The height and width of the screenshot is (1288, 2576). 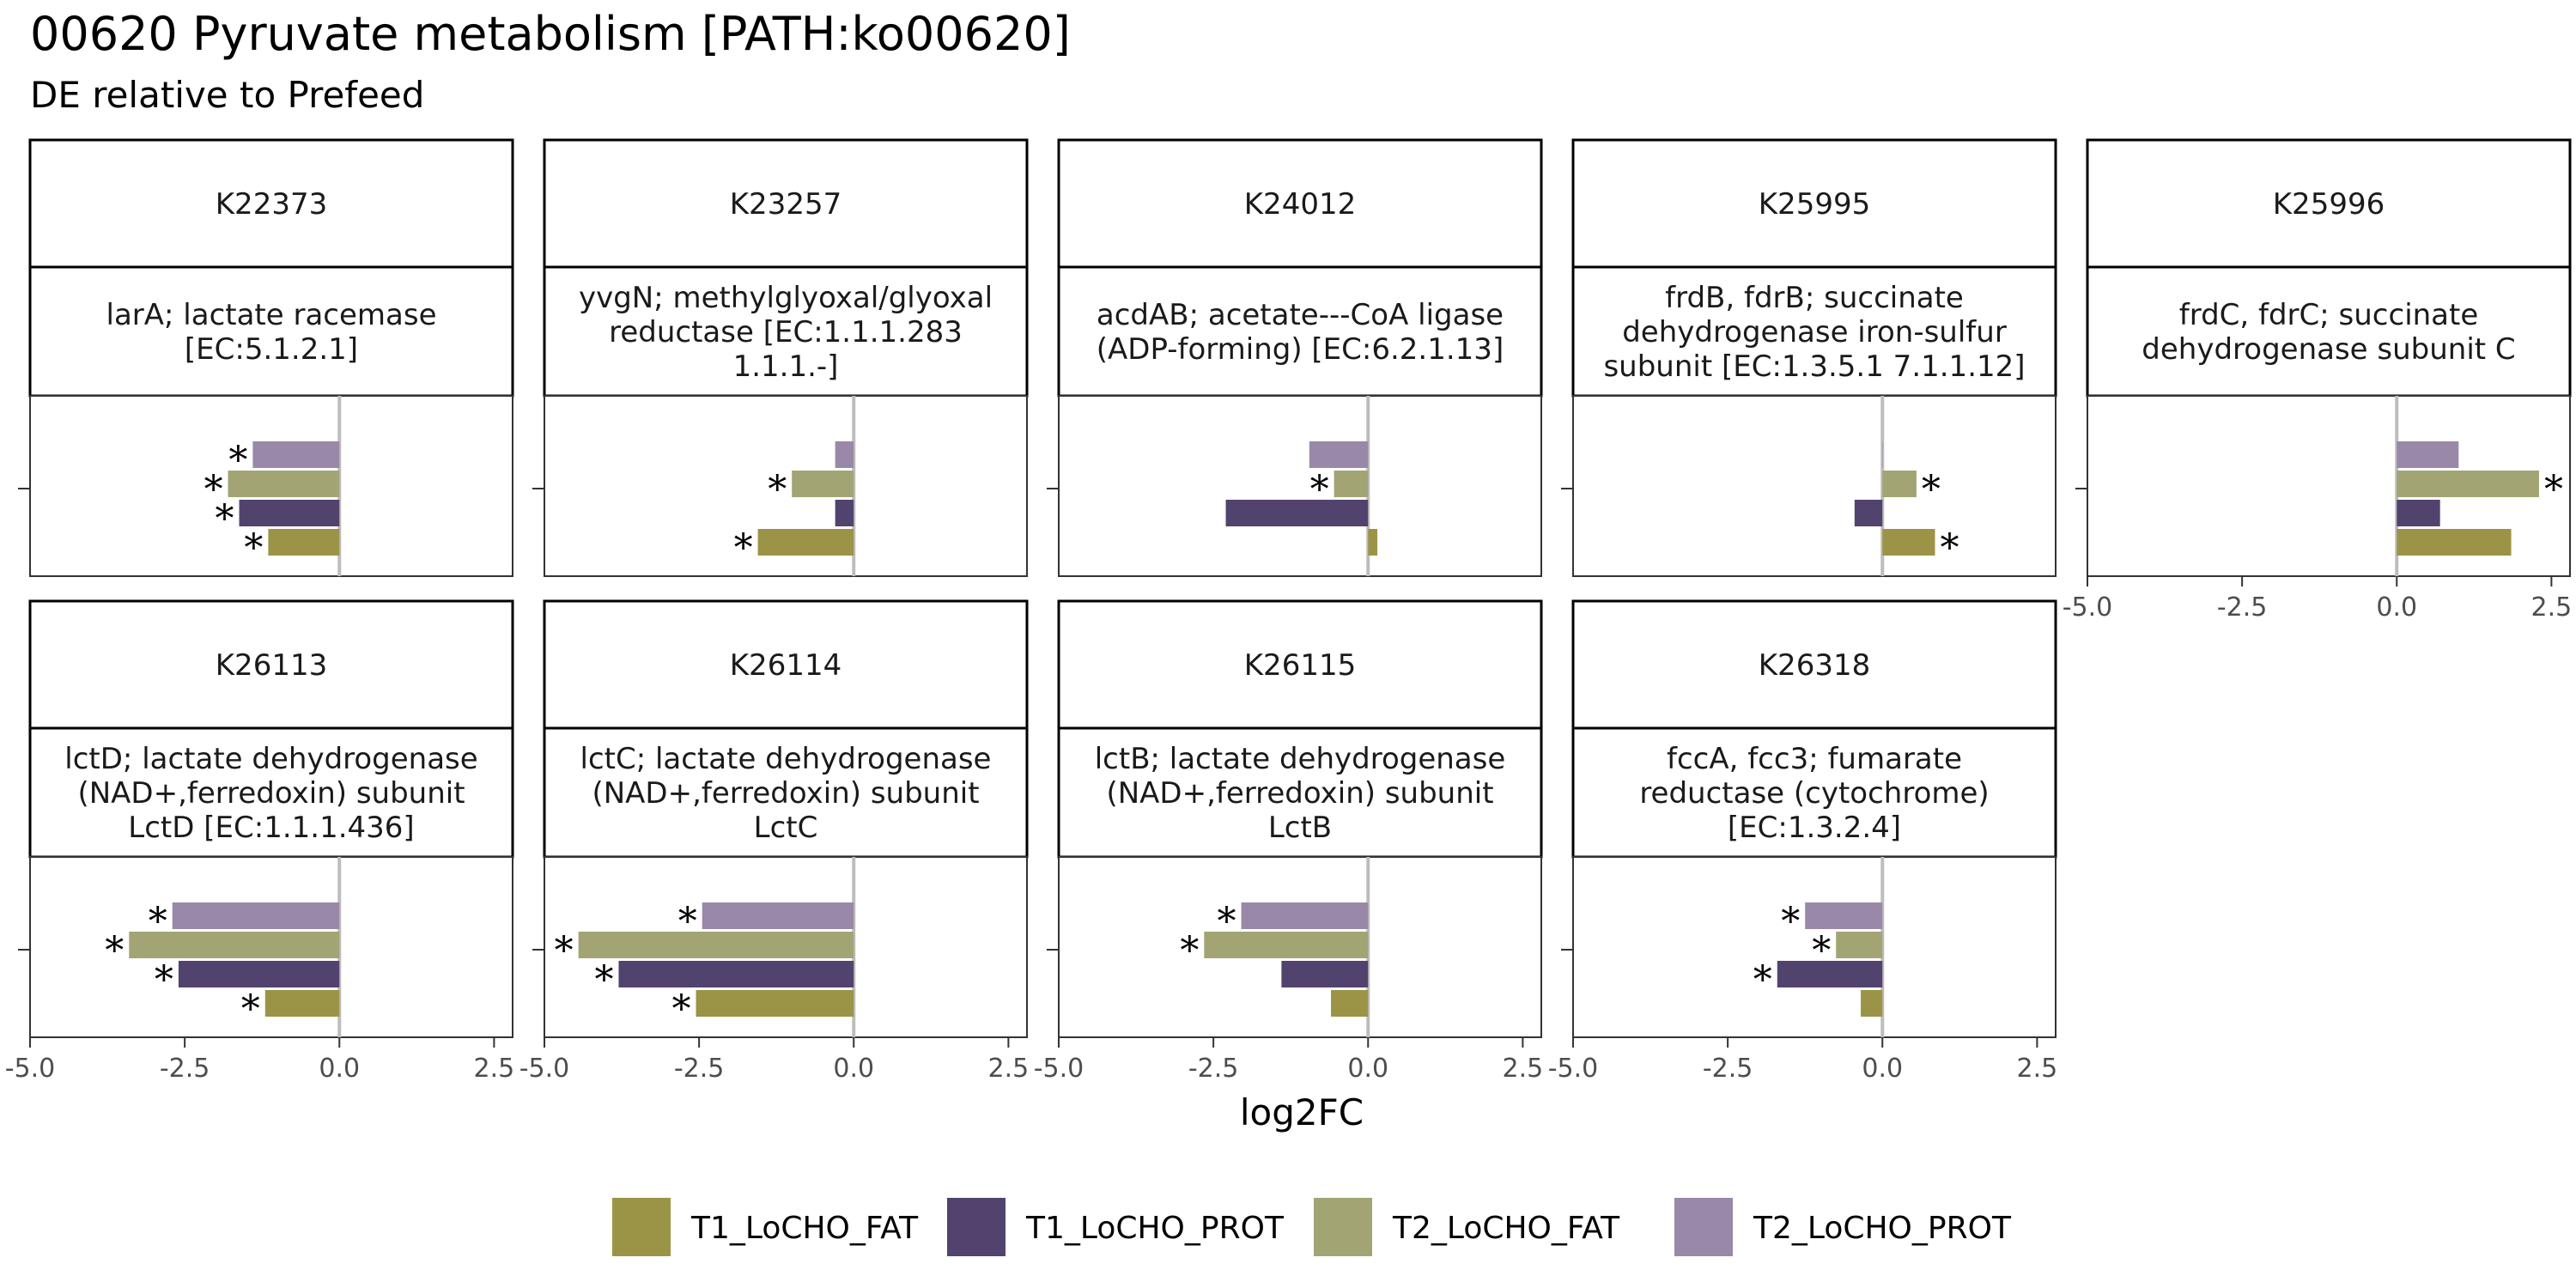 I want to click on strip-description-line: LctD [EC:1.1.1.436], so click(x=271, y=828).